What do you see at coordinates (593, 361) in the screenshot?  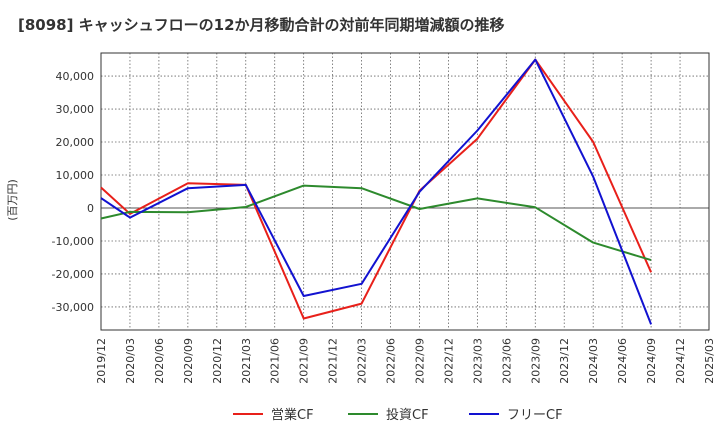 I see `x-tick-label: 2024/03` at bounding box center [593, 361].